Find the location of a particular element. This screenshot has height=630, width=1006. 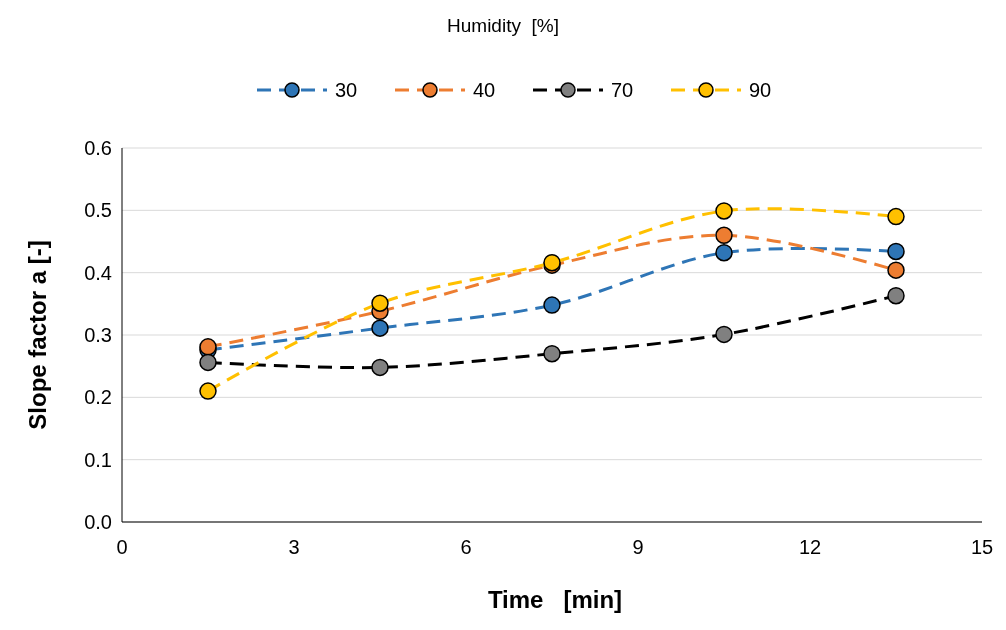

legend-title: Humidity [%] is located at coordinates (503, 25).